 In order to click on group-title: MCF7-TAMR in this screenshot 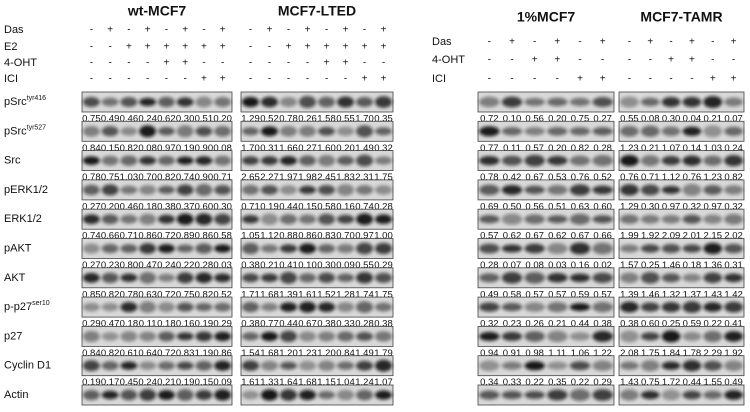, I will do `click(681, 17)`.